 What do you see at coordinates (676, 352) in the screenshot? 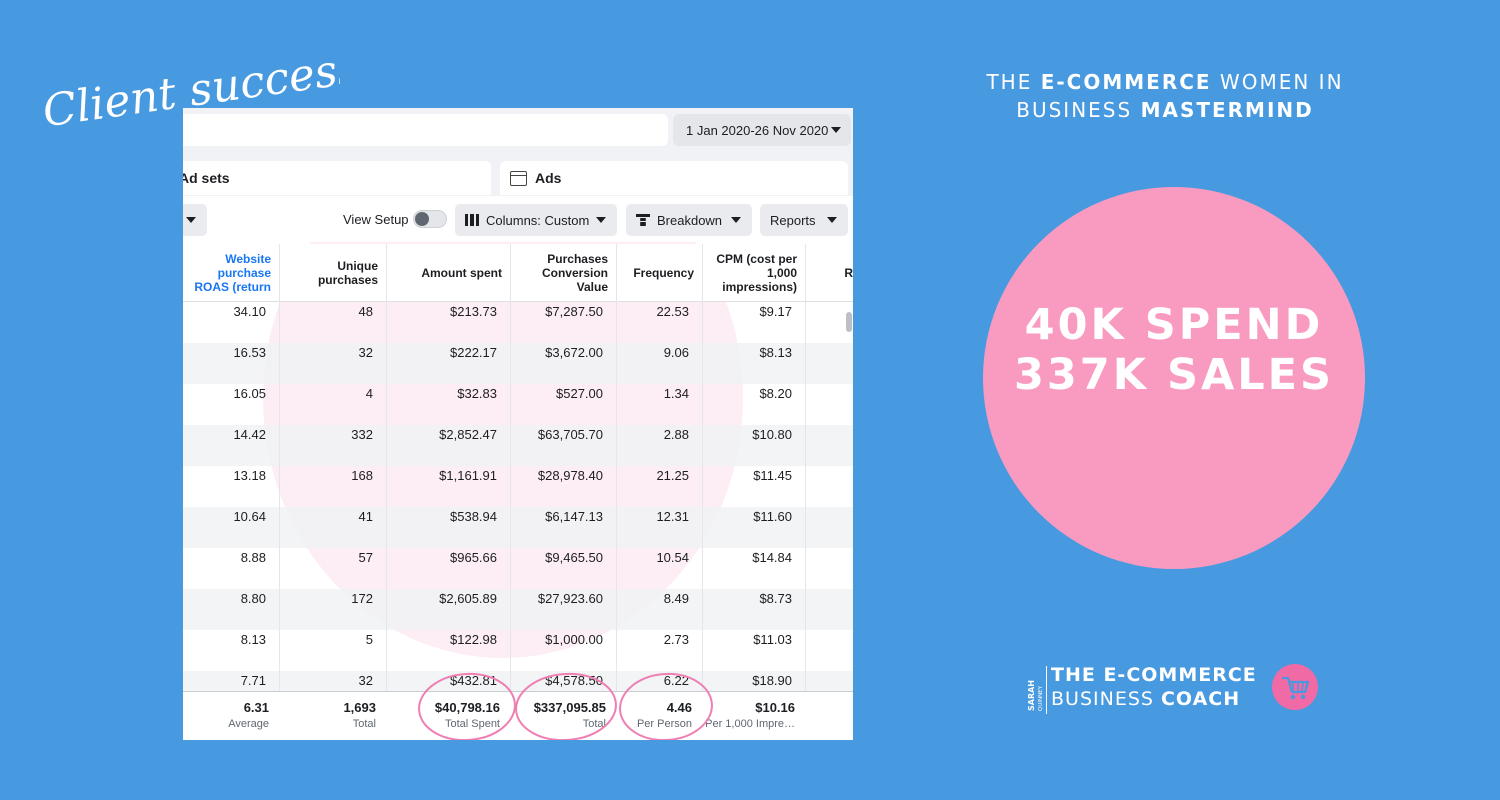
I see `table-cell: 9.06` at bounding box center [676, 352].